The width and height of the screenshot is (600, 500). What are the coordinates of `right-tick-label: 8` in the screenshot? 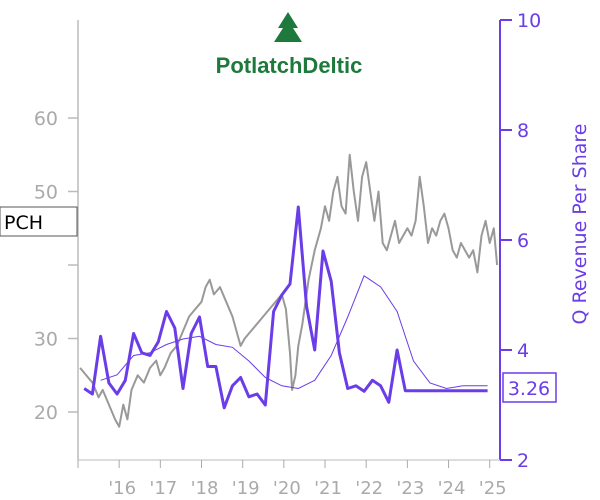 It's located at (523, 131).